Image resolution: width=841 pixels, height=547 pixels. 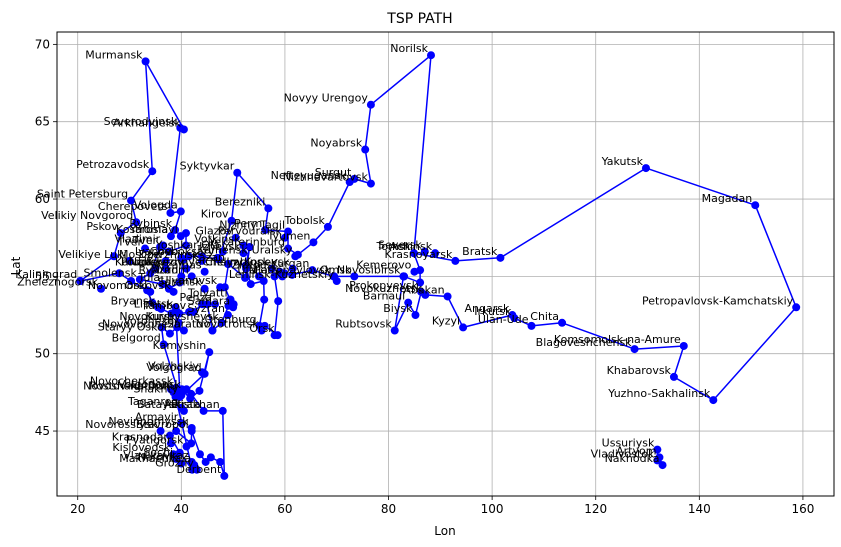 I want to click on city-label: Kyzyl, so click(x=446, y=320).